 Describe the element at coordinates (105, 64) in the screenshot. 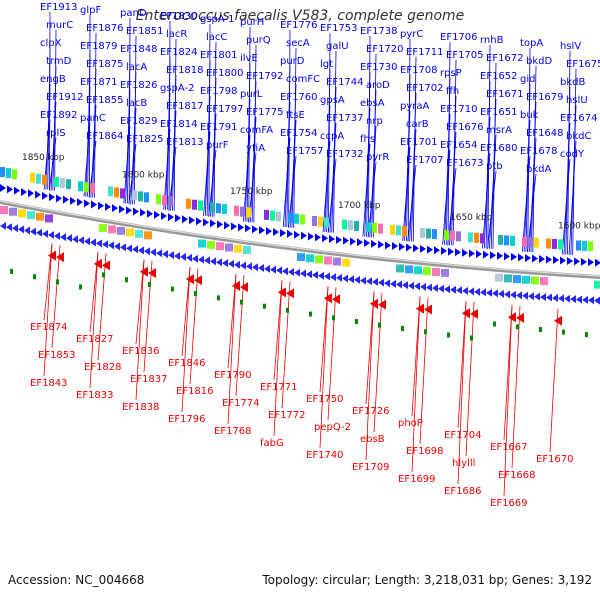

I see `forward-label: EF1875` at that location.